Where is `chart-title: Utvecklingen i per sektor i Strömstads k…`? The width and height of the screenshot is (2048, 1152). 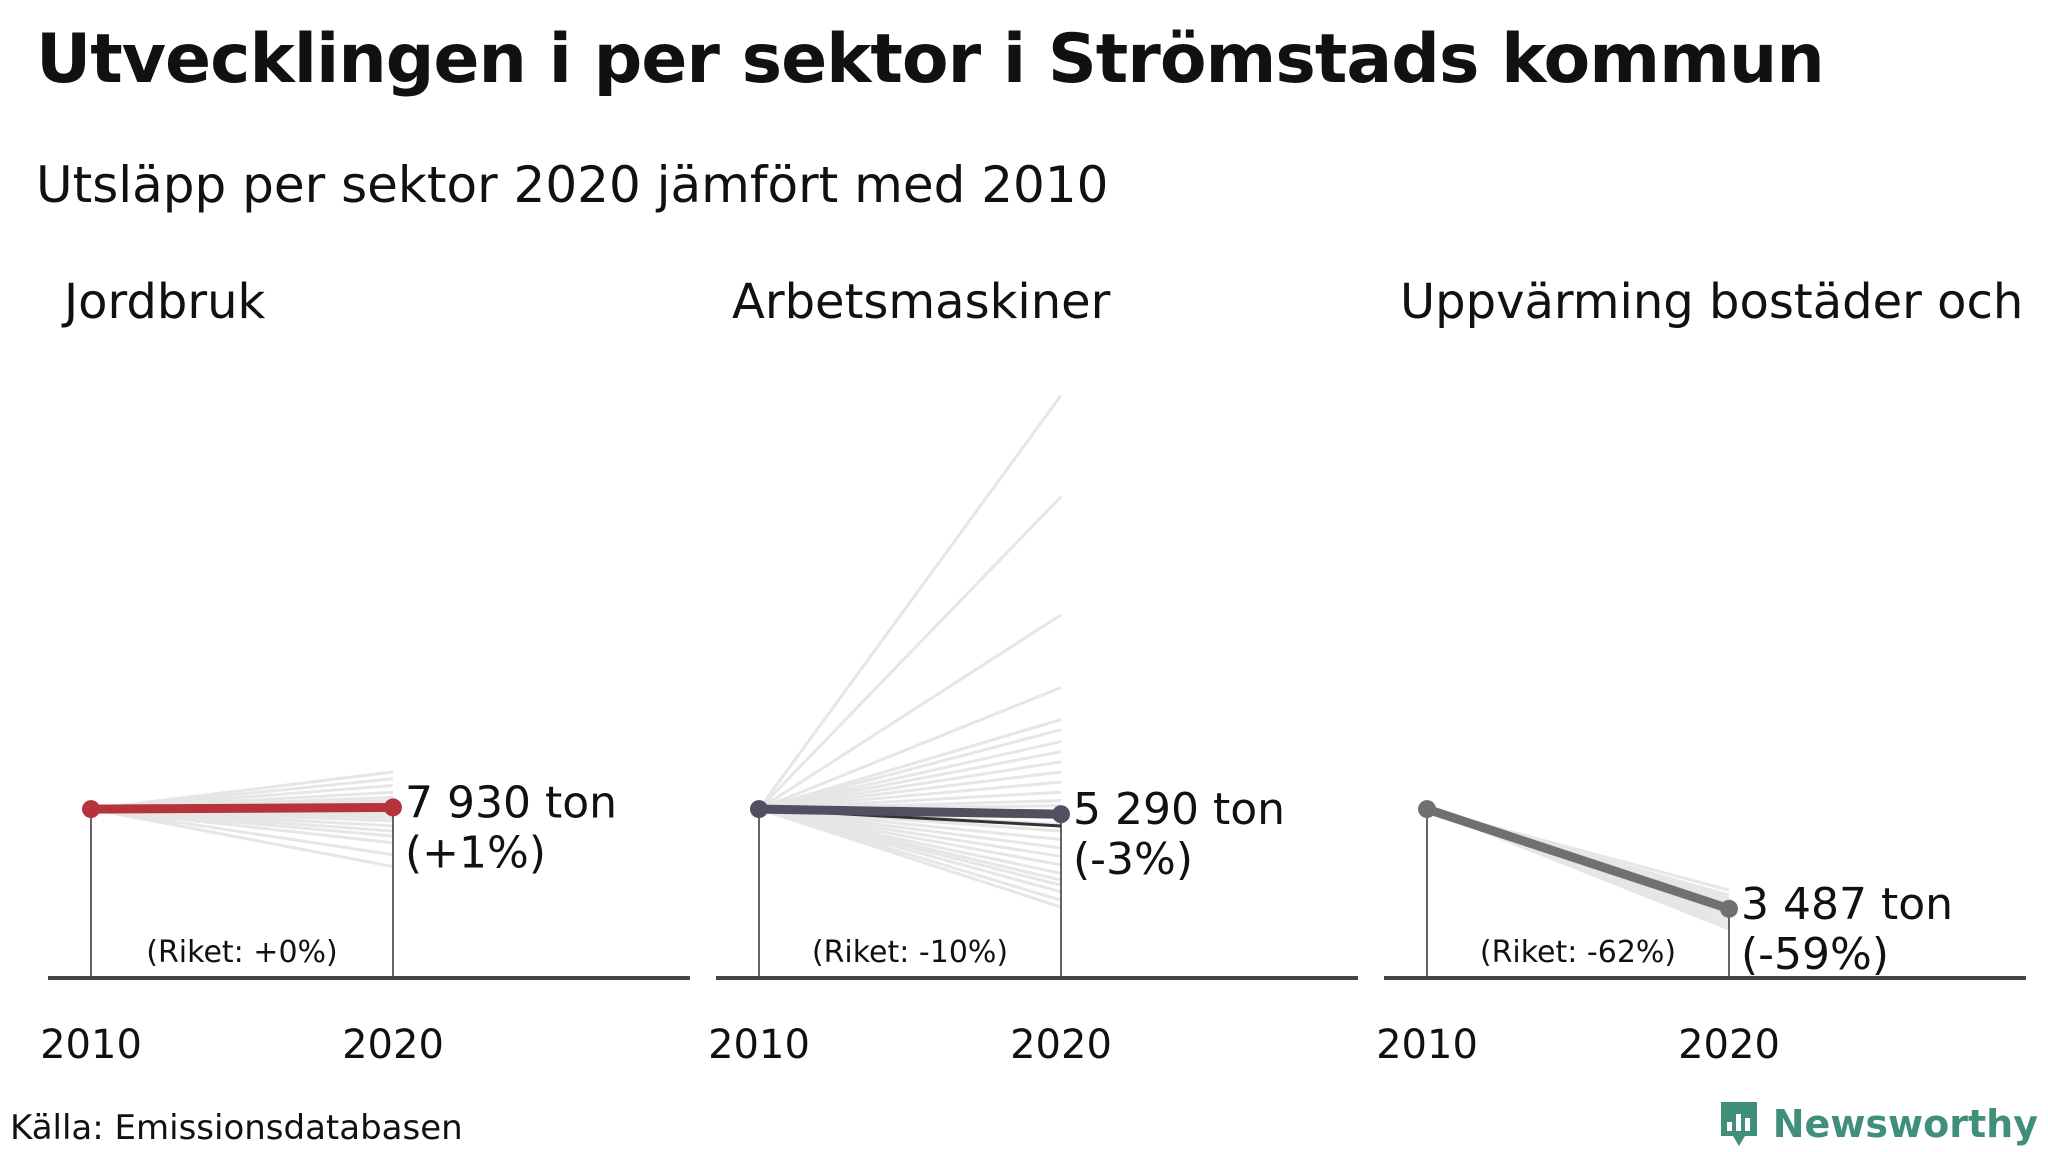 chart-title: Utvecklingen i per sektor i Strömstads k… is located at coordinates (930, 59).